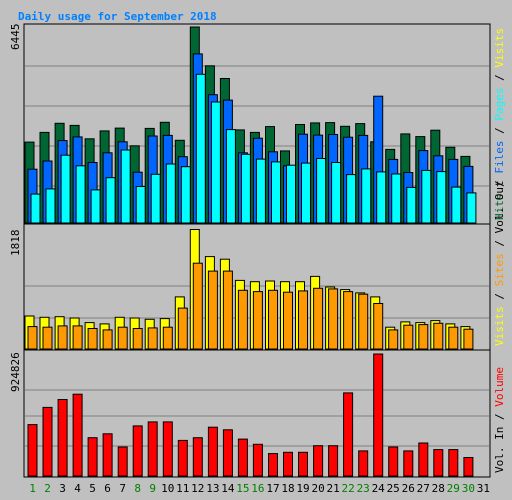 This screenshot has height=500, width=512. Describe the element at coordinates (47, 488) in the screenshot. I see `x-tick-label: 2` at that location.